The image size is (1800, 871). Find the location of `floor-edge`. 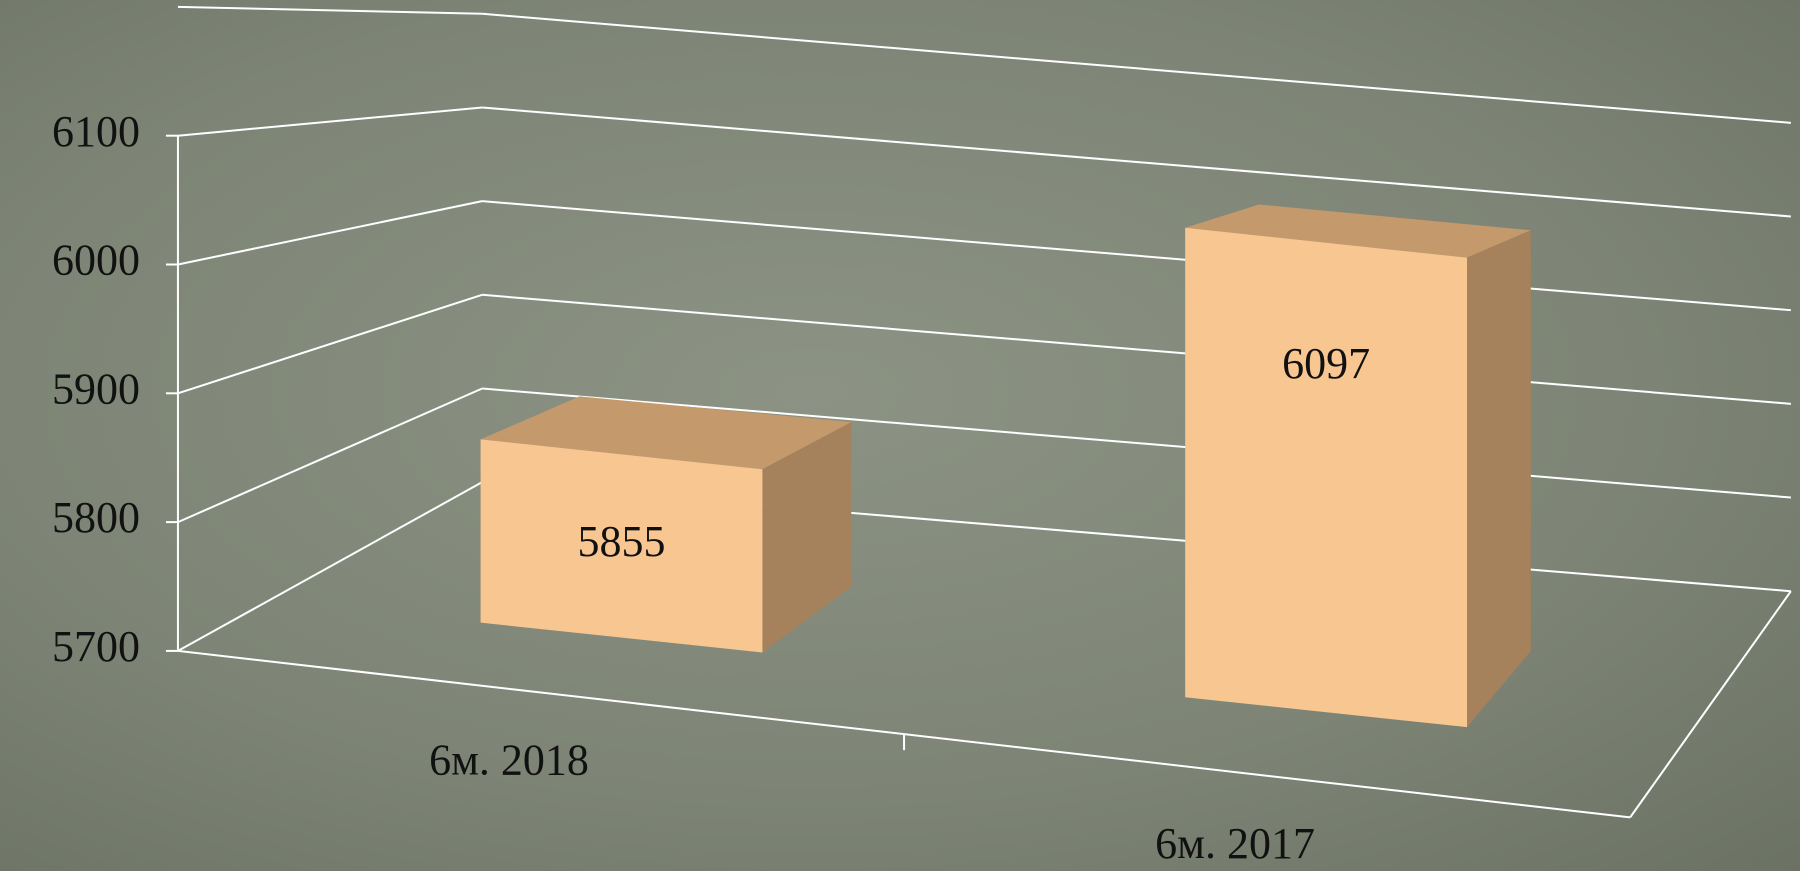

floor-edge is located at coordinates (1710, 704).